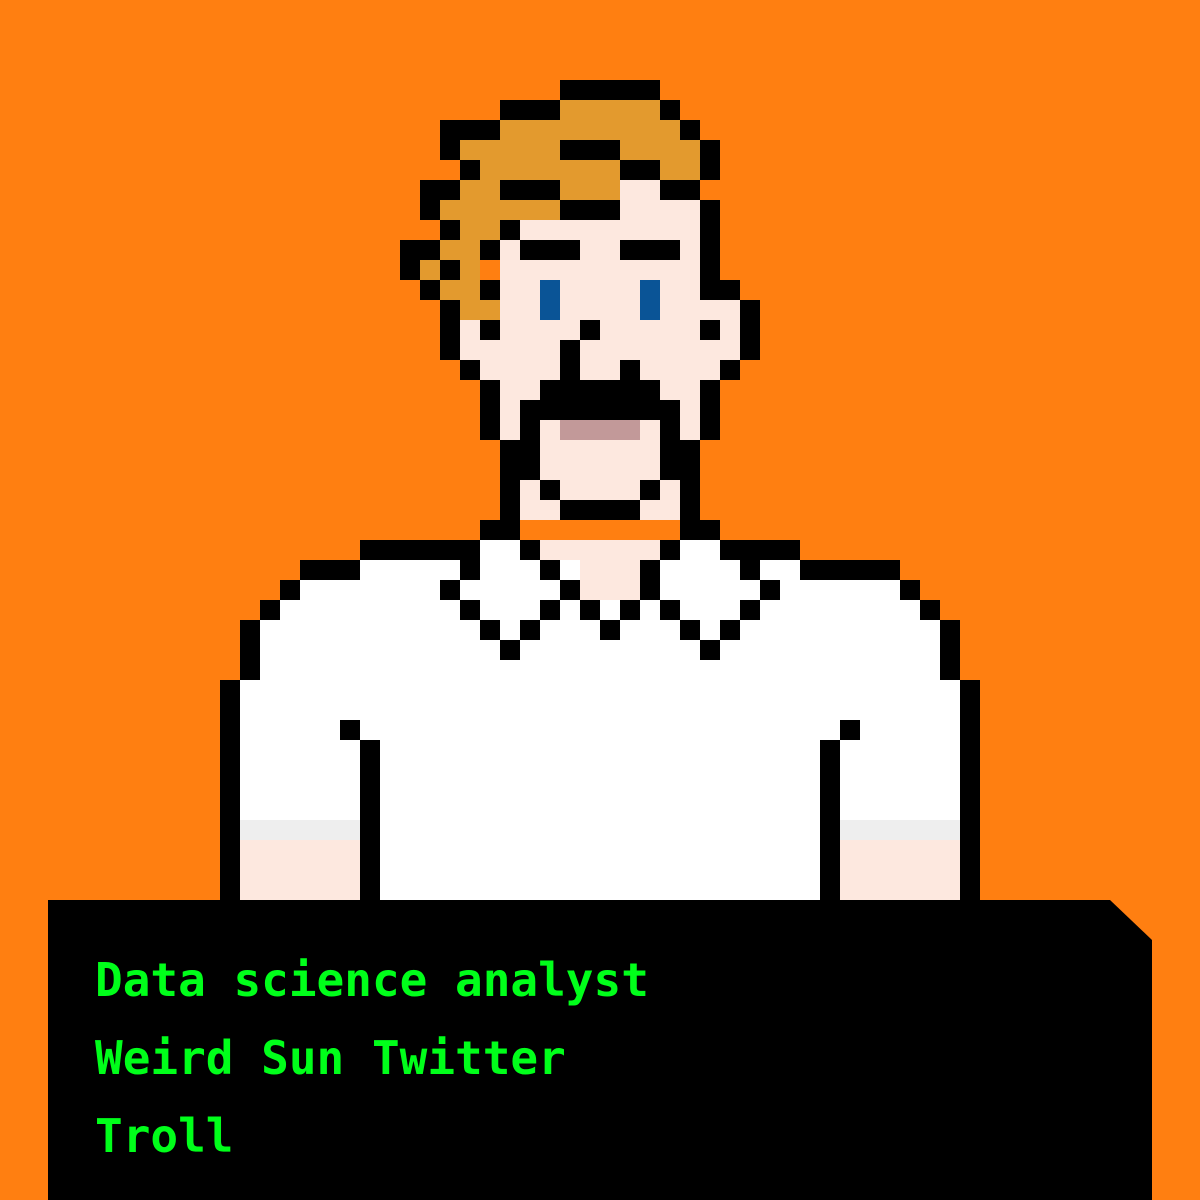 The image size is (1200, 1200). What do you see at coordinates (560, 200) in the screenshot?
I see `avatar-hair` at bounding box center [560, 200].